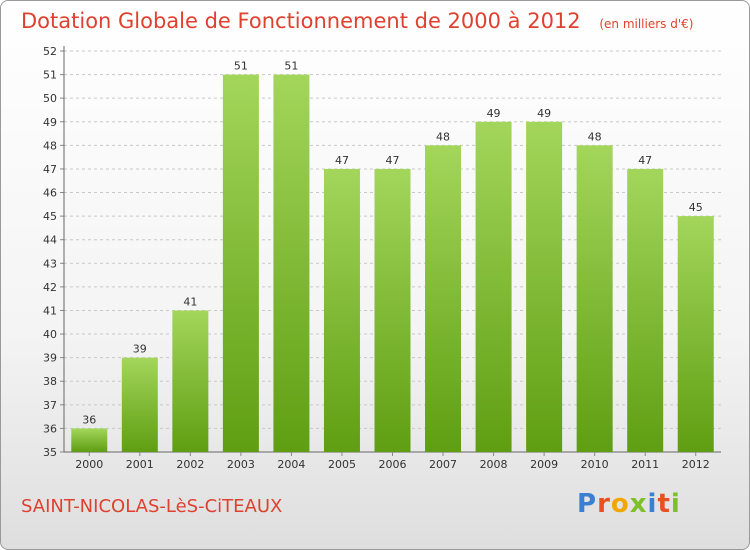  What do you see at coordinates (594, 298) in the screenshot?
I see `bar-2010` at bounding box center [594, 298].